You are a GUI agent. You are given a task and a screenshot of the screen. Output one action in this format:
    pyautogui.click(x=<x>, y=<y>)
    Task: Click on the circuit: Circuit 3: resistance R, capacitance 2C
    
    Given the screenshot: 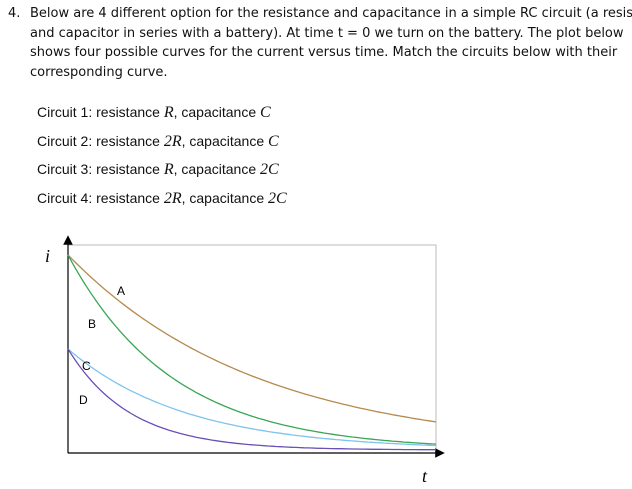 What is the action you would take?
    pyautogui.click(x=158, y=170)
    